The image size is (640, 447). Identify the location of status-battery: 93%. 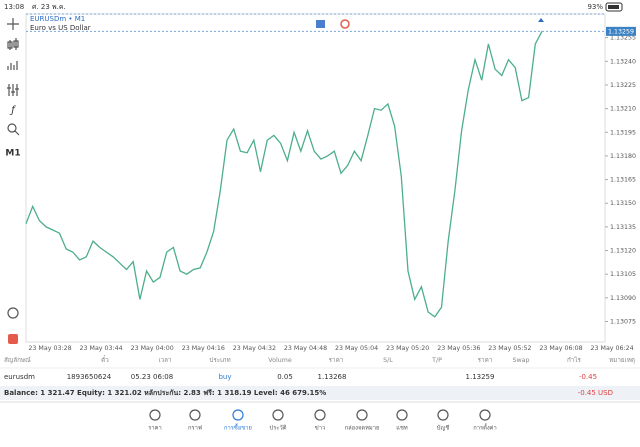
(595, 7).